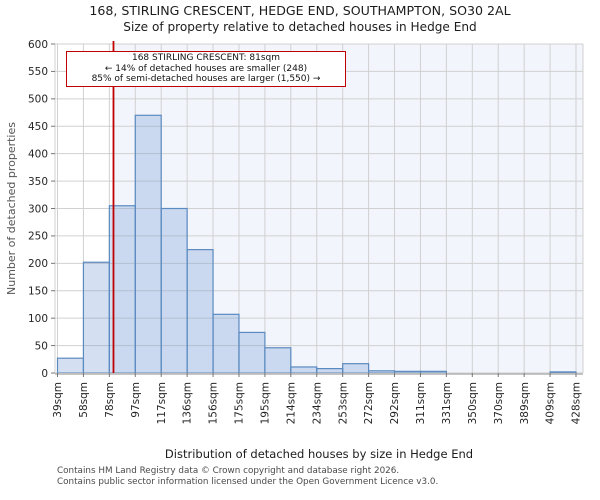  What do you see at coordinates (266, 403) in the screenshot?
I see `x-tick-label: 195sqm` at bounding box center [266, 403].